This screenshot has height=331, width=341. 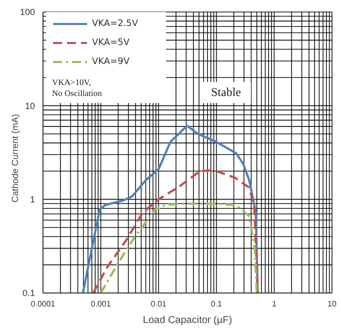 What do you see at coordinates (111, 61) in the screenshot?
I see `legend-label: VKA=9V` at bounding box center [111, 61].